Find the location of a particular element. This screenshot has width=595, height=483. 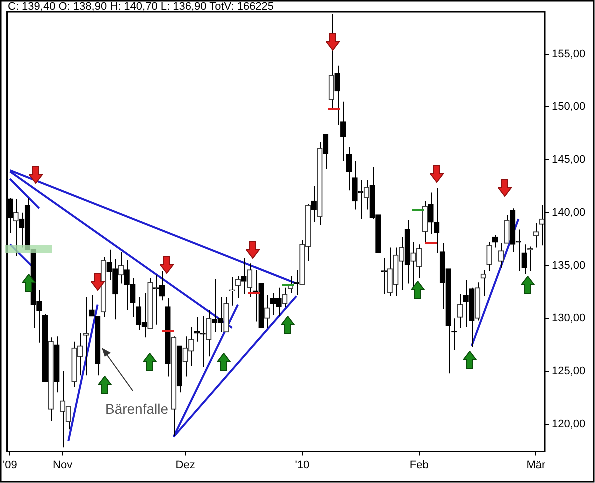

y-tick-label: 145,00 is located at coordinates (569, 160).